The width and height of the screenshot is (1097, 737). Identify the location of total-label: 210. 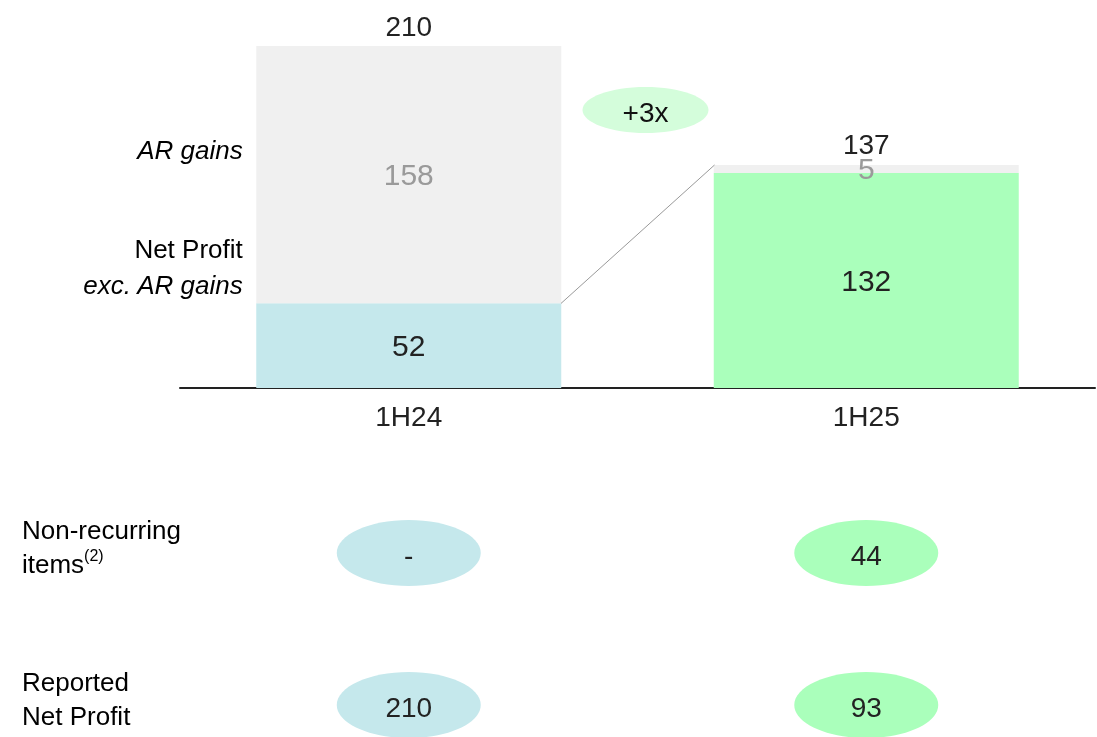
(409, 26).